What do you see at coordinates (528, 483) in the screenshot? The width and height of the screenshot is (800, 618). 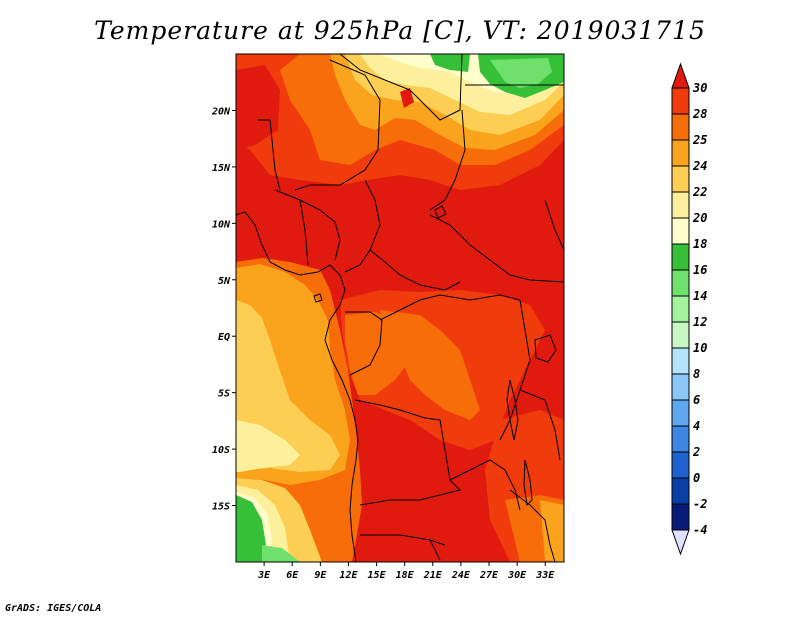 I see `lake-malawi` at bounding box center [528, 483].